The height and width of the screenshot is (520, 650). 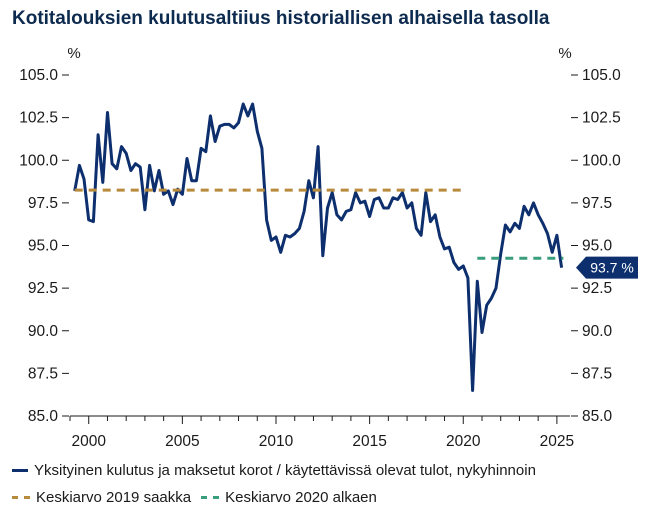 I want to click on x-tick-label-3: 2015, so click(x=369, y=441).